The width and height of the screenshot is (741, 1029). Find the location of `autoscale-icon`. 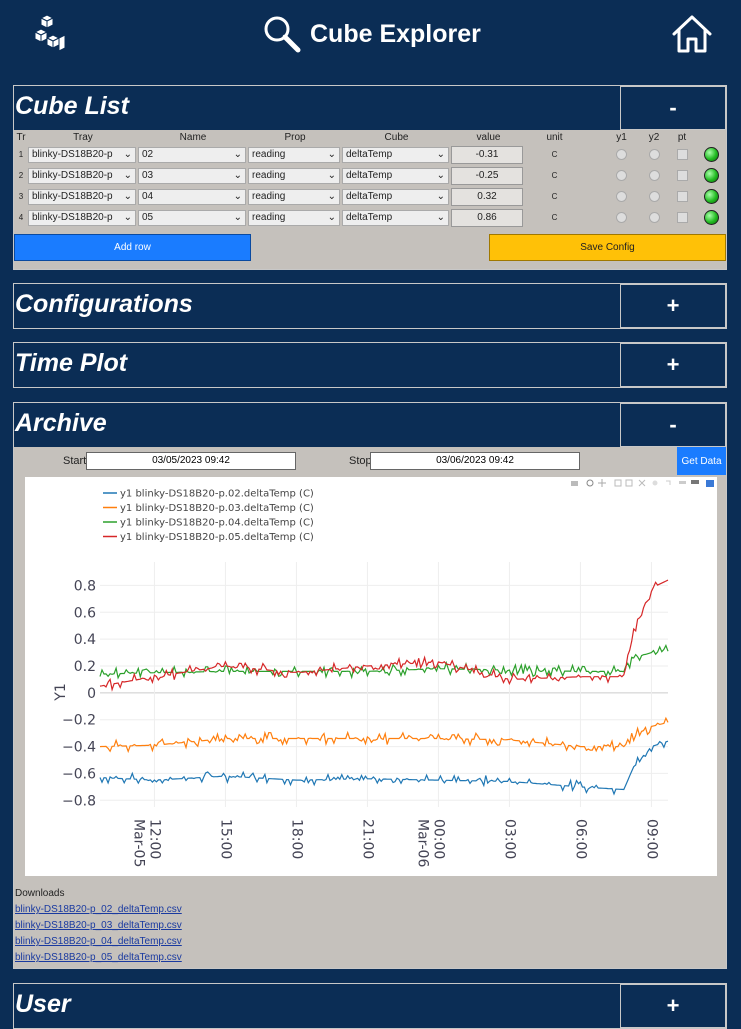

autoscale-icon is located at coordinates (642, 483).